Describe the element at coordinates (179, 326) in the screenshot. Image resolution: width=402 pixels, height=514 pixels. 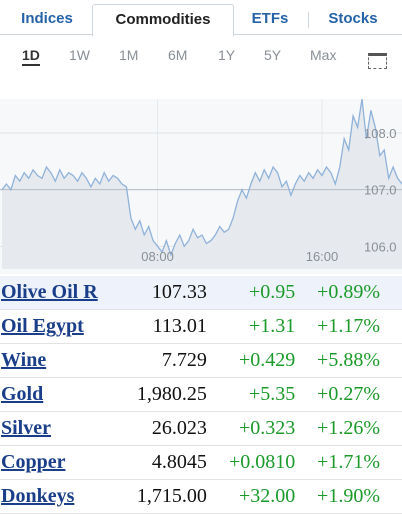
I see `price: 113.01` at that location.